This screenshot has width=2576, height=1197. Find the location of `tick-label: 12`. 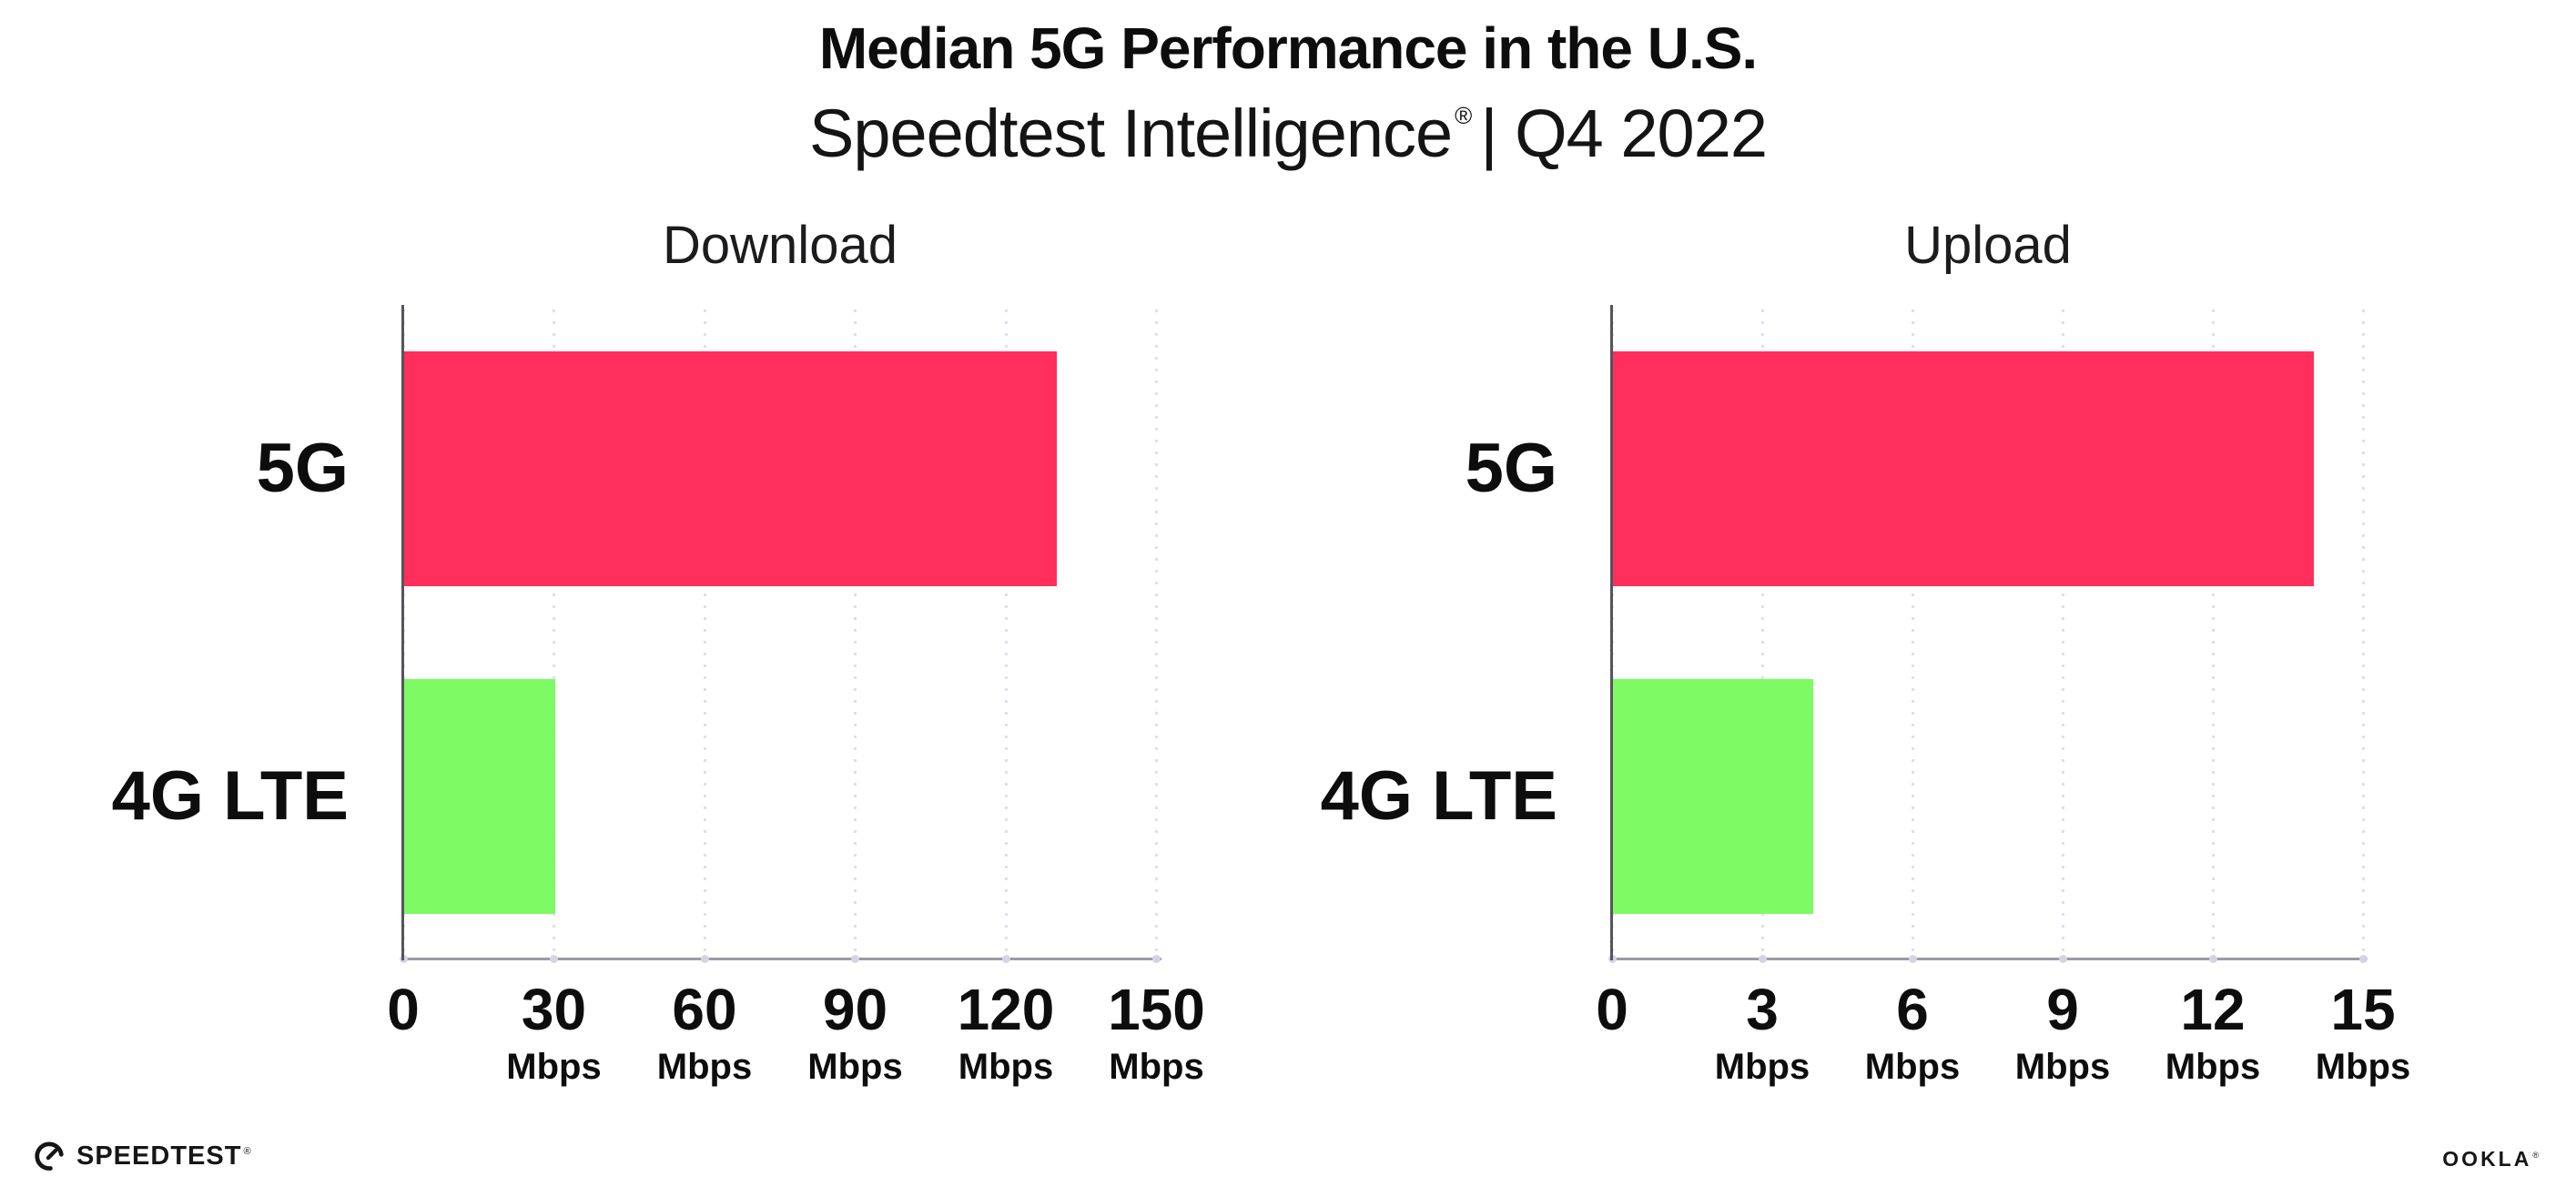

tick-label: 12 is located at coordinates (2213, 1010).